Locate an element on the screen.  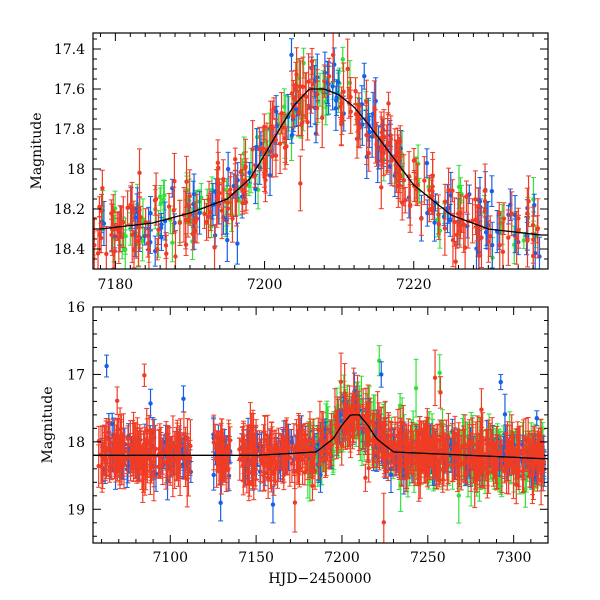
y-tick-label: 18 is located at coordinates (76, 170).